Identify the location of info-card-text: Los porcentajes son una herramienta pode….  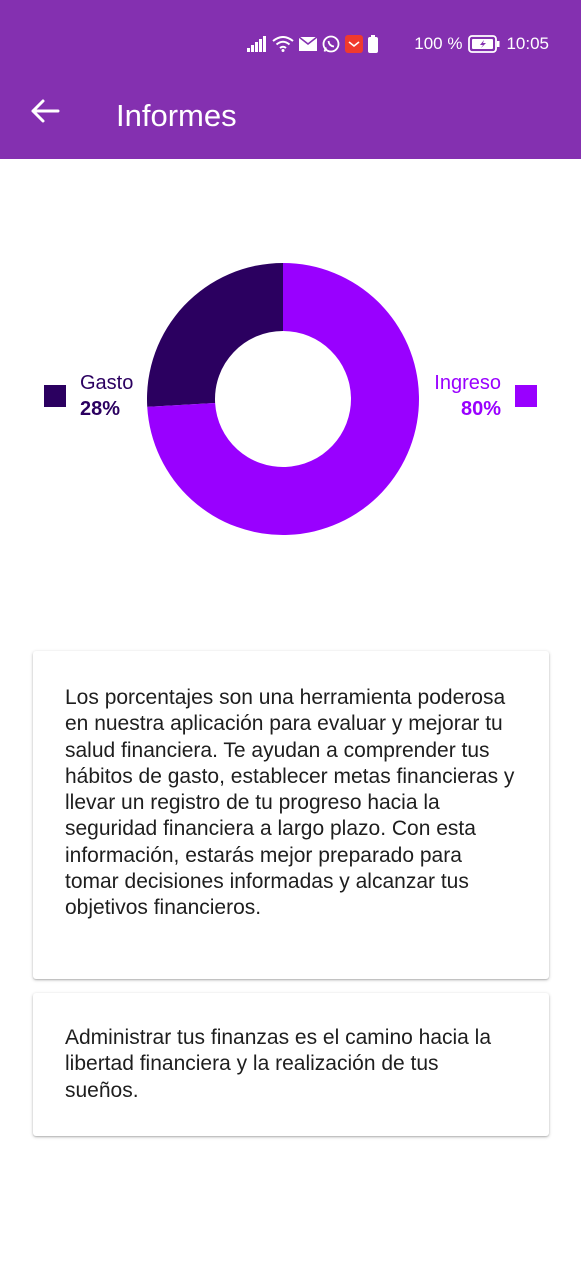
(290, 803).